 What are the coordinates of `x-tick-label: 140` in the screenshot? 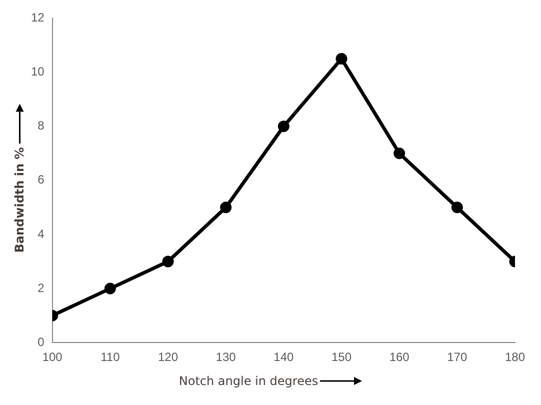 It's located at (284, 357).